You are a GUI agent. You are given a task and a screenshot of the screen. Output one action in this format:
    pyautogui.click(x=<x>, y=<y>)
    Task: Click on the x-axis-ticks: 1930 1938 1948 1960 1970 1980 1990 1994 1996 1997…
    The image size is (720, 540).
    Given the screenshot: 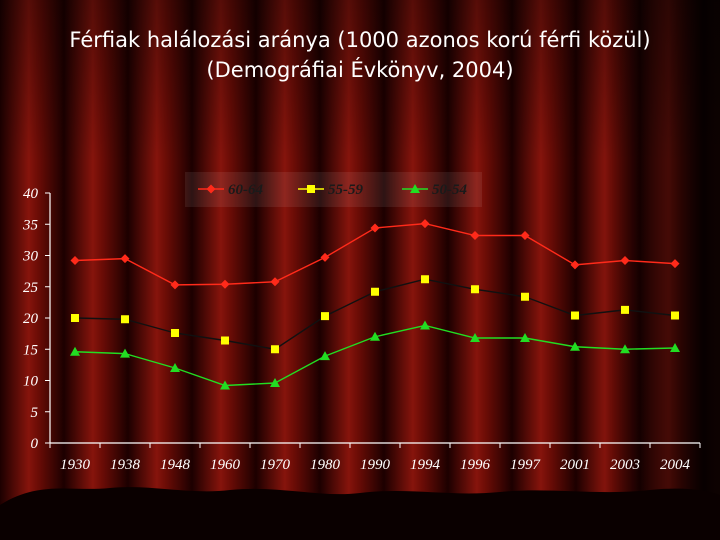 What is the action you would take?
    pyautogui.click(x=375, y=458)
    